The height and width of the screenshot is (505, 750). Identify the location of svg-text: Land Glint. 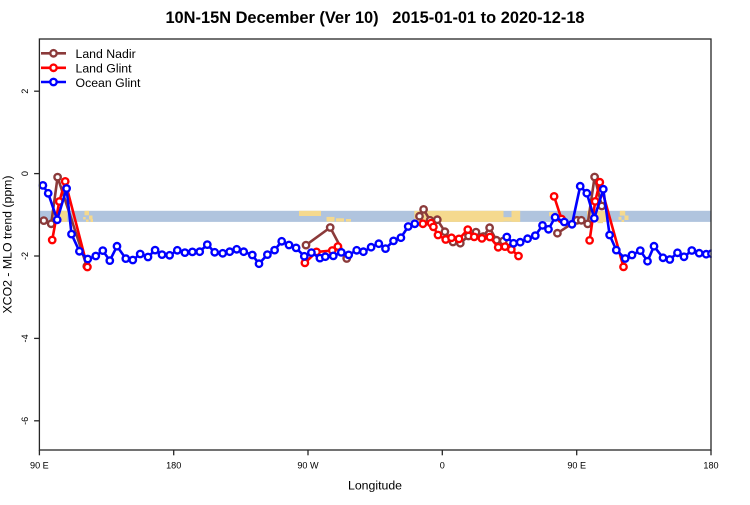
(104, 69).